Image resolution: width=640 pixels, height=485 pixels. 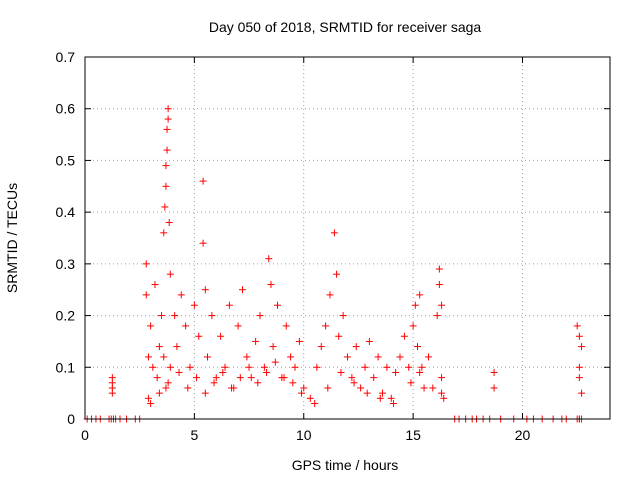 I want to click on y-tick-label: 0.1, so click(x=66, y=367).